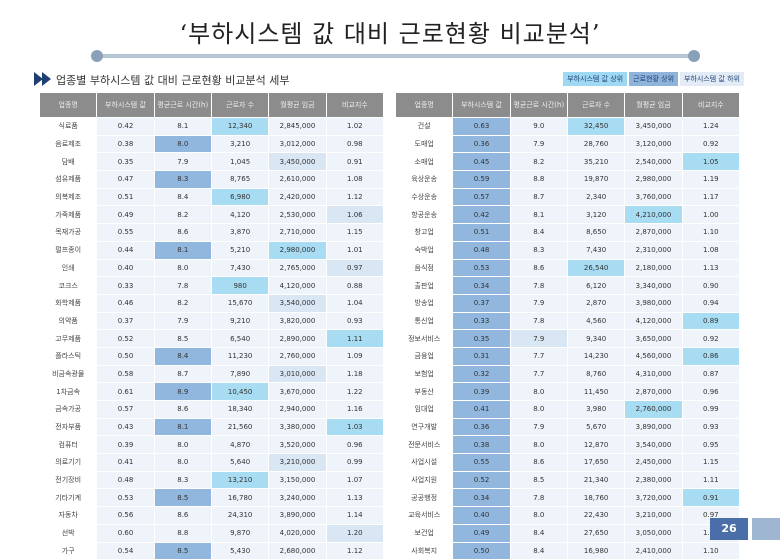 This screenshot has width=780, height=560. Describe the element at coordinates (424, 215) in the screenshot. I see `industry-name-cell: 항공운송` at that location.